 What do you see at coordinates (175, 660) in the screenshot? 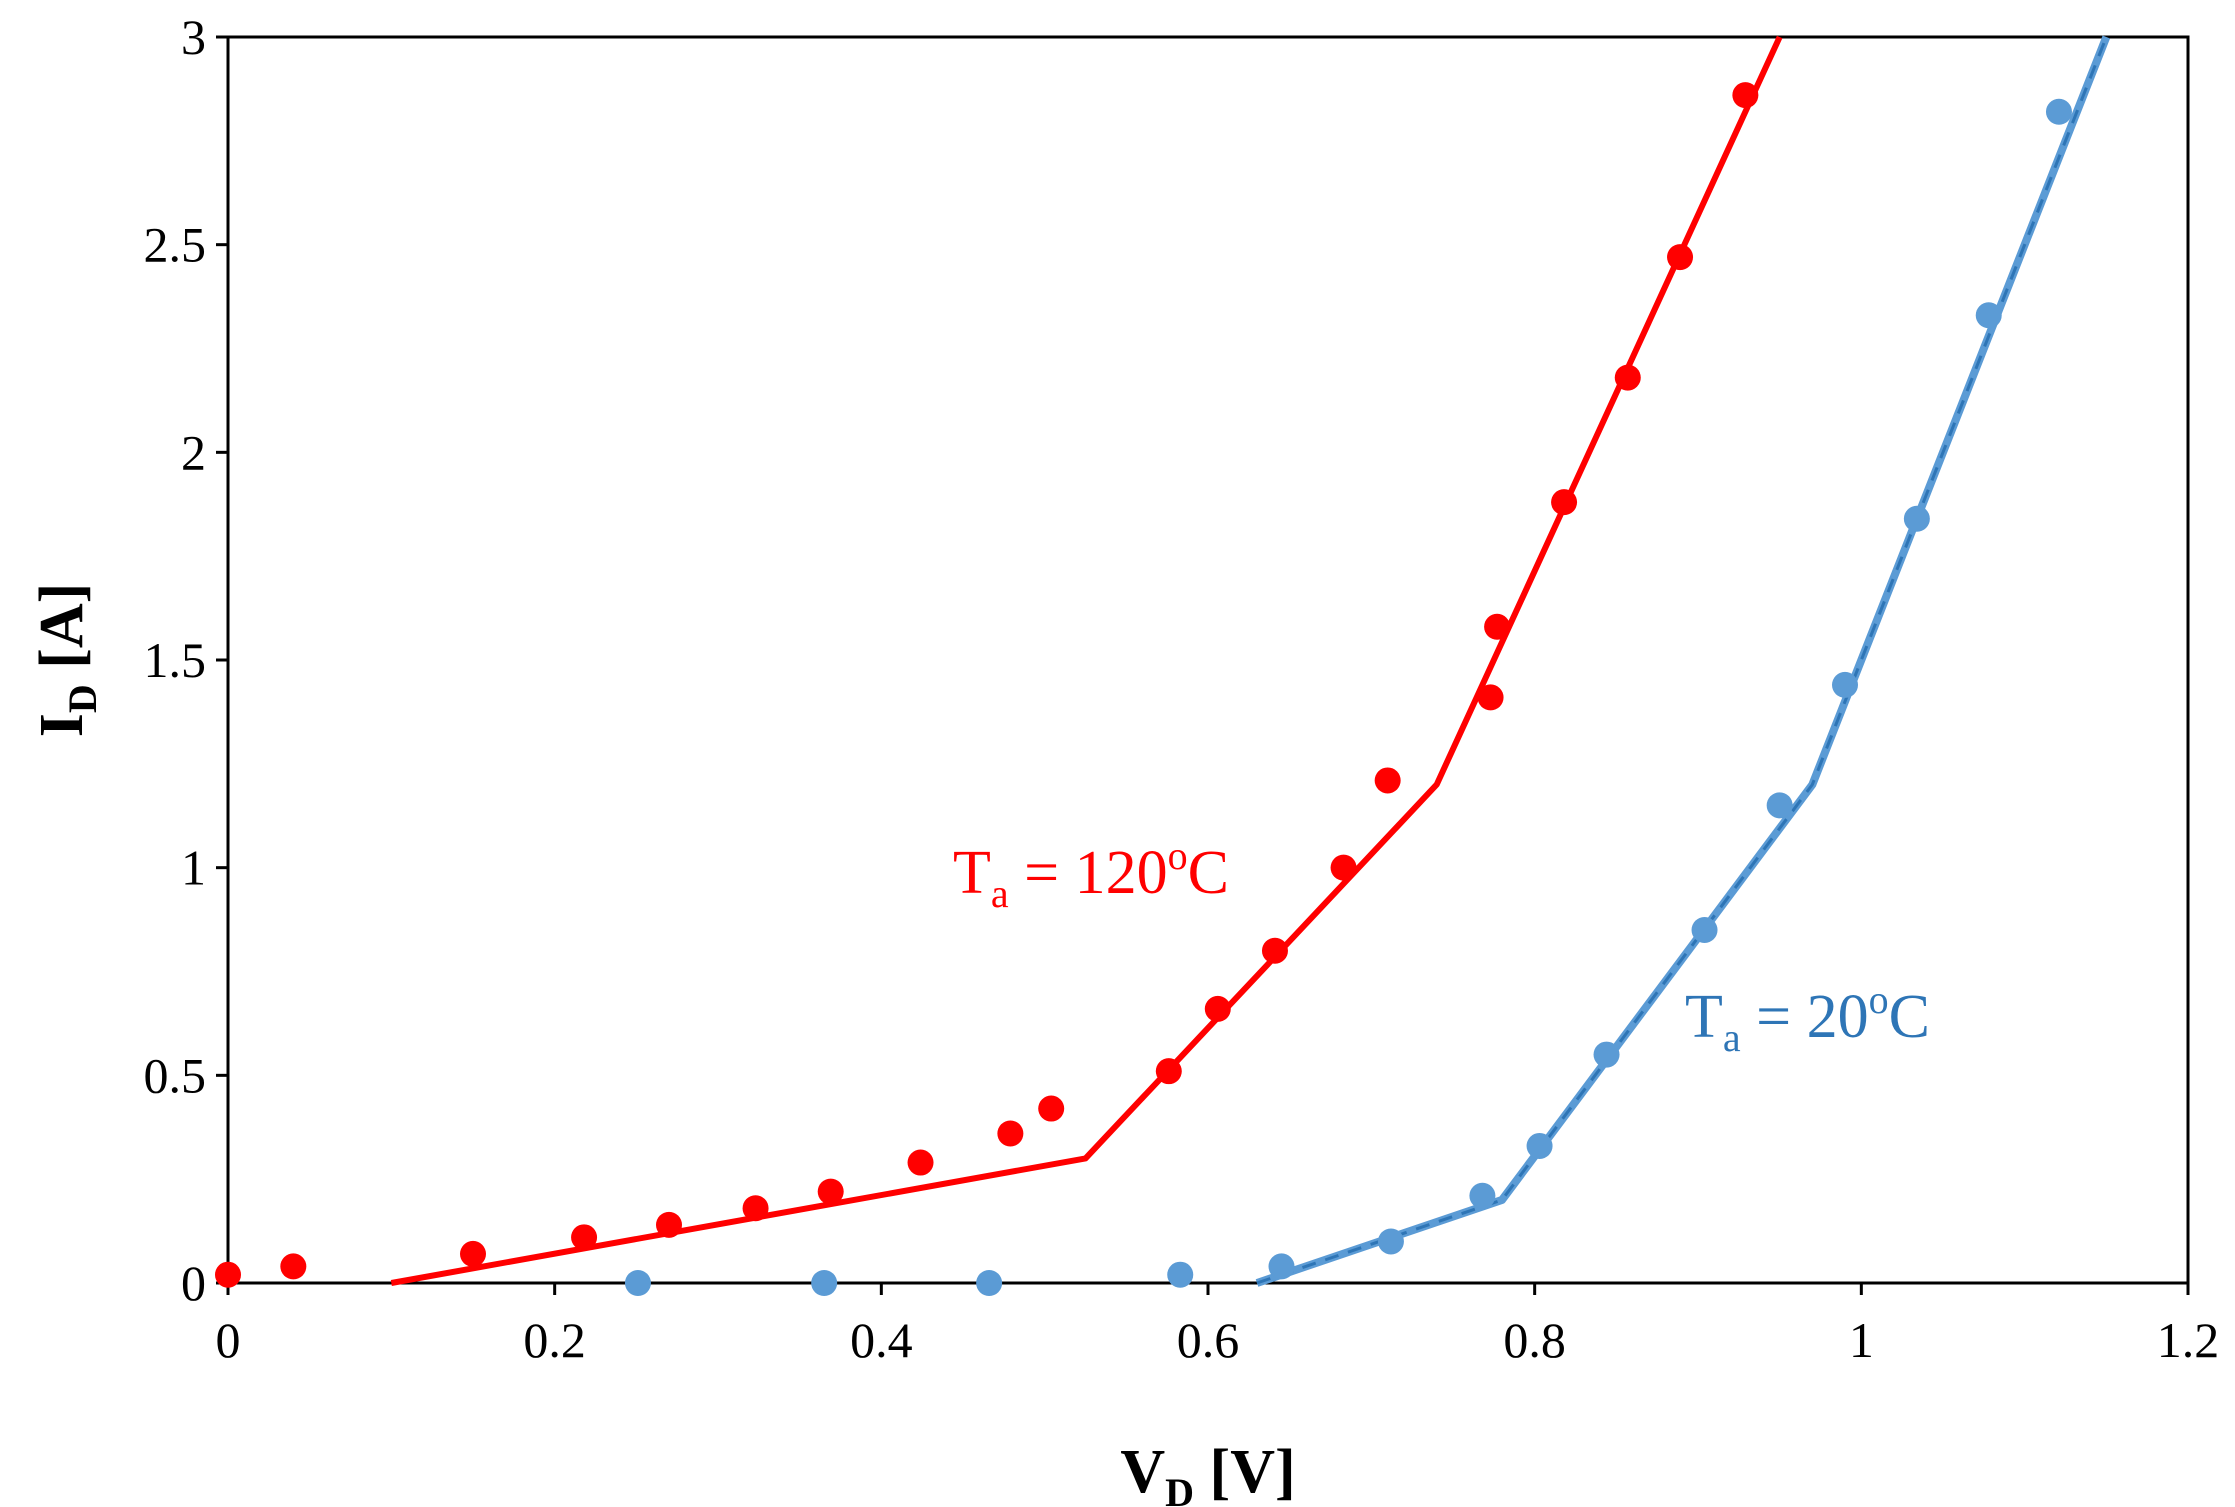
I see `y-tick-label: 1.5` at bounding box center [175, 660].